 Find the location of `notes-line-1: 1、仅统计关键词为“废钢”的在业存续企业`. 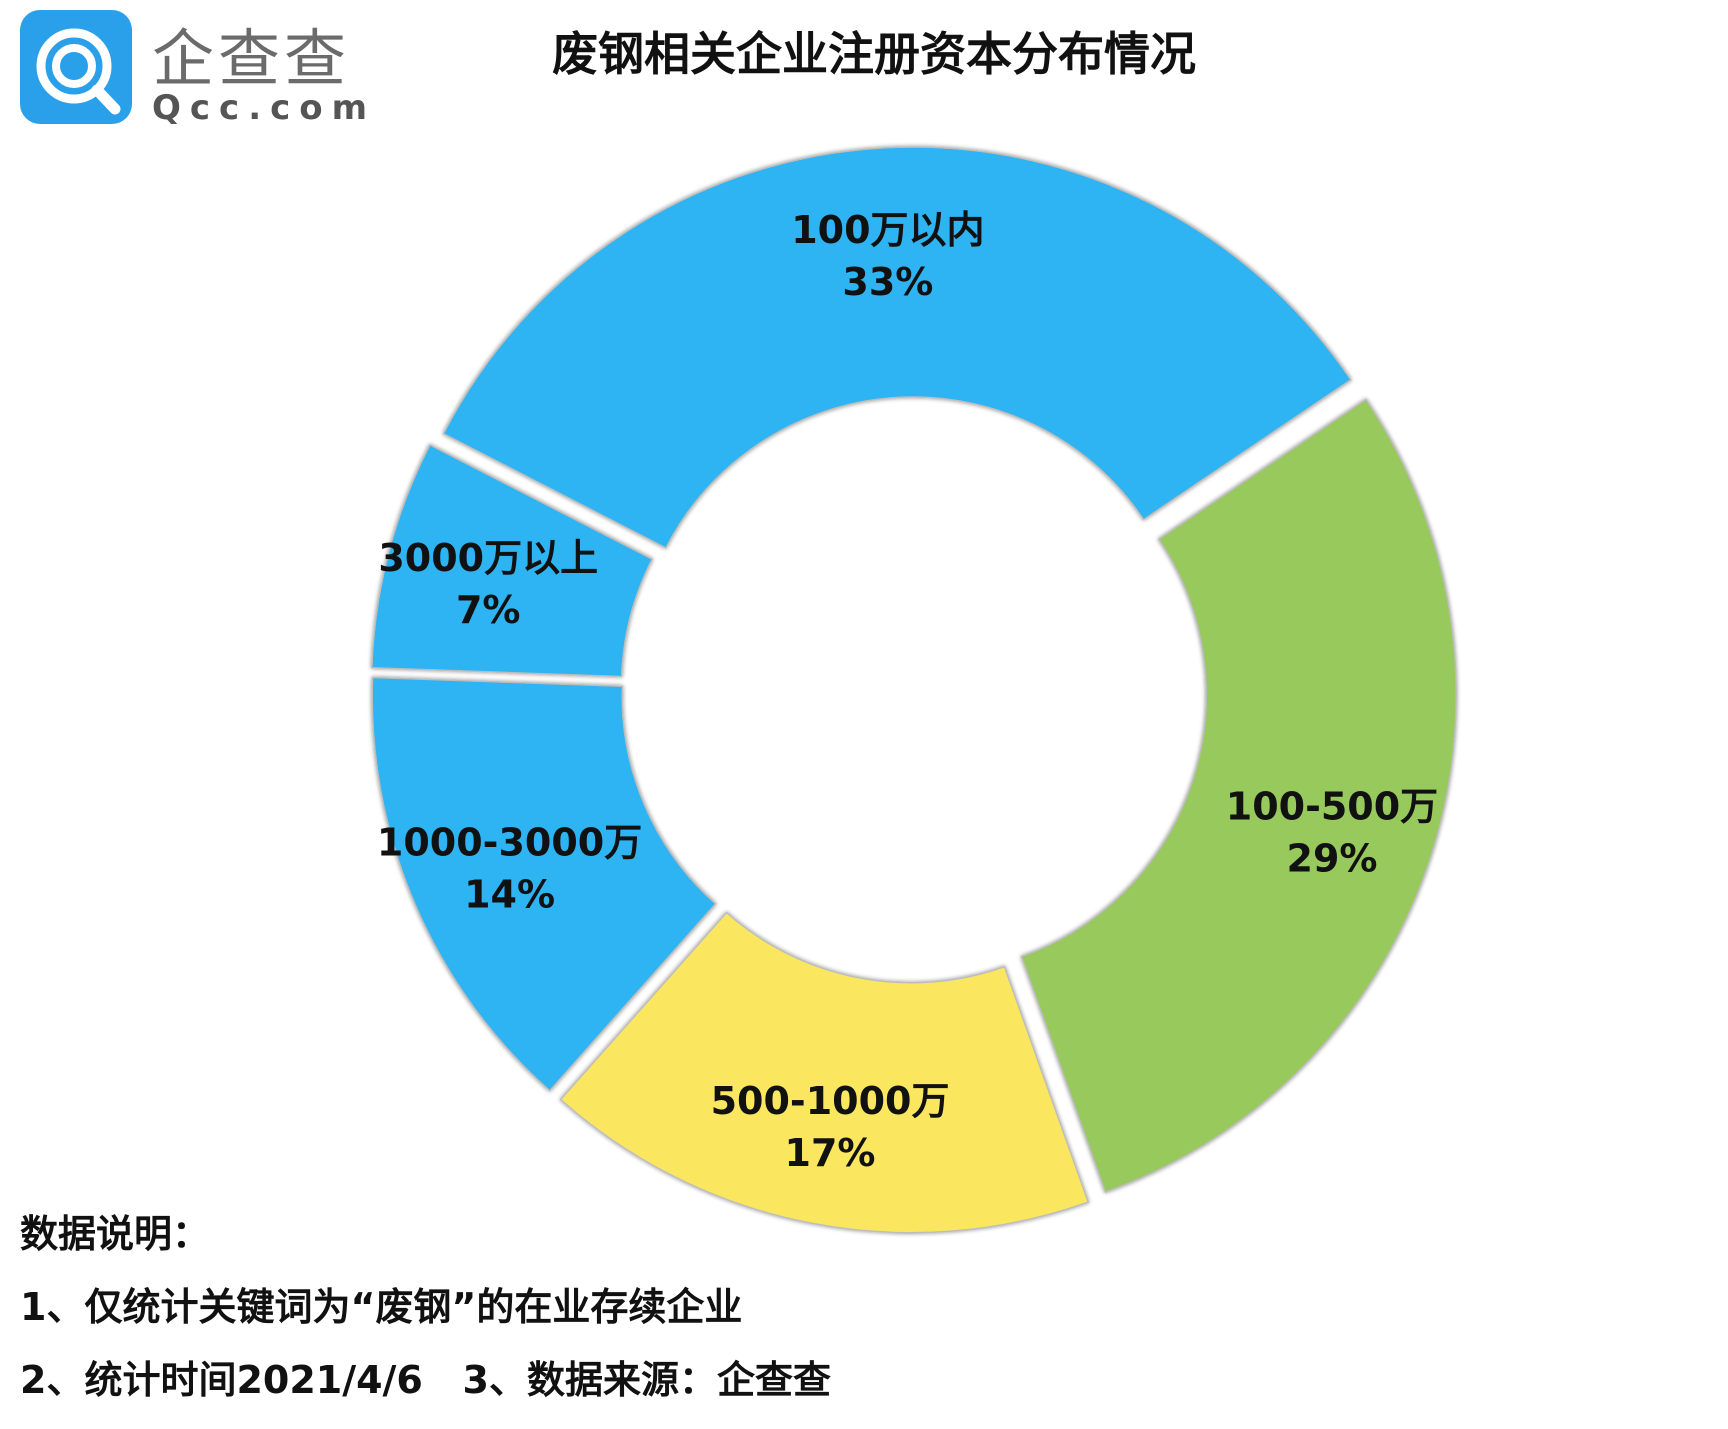

notes-line-1: 1、仅统计关键词为“废钢”的在业存续企业 is located at coordinates (381, 1307).